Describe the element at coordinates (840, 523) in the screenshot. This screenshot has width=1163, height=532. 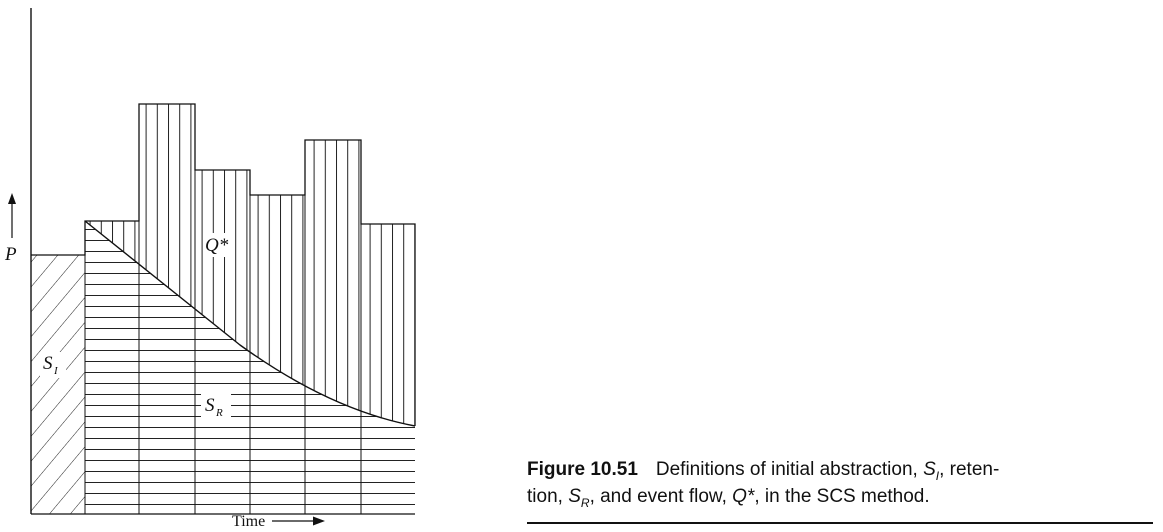
I see `caption-rule` at that location.